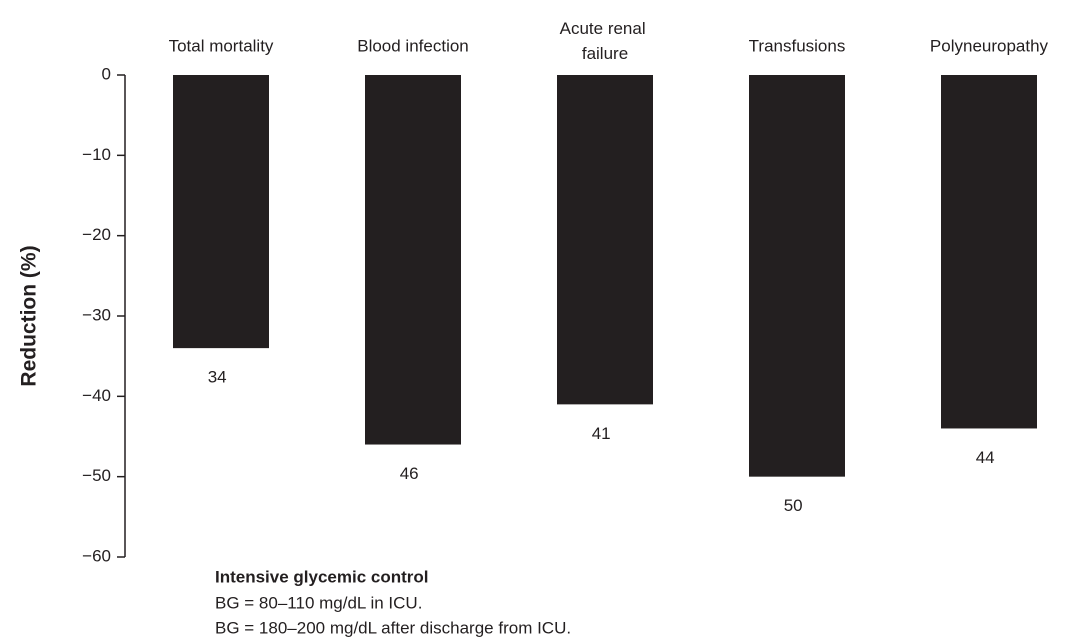  Describe the element at coordinates (96, 234) in the screenshot. I see `y-tick-label: −20` at that location.